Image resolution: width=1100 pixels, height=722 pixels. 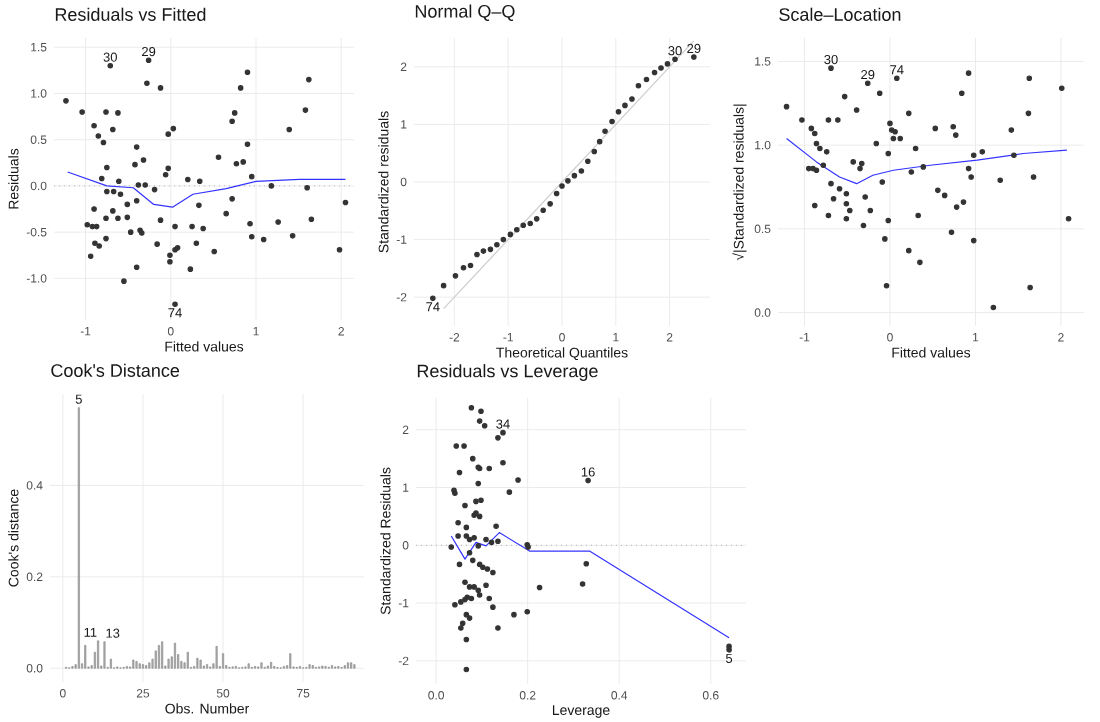 What do you see at coordinates (840, 14) in the screenshot?
I see `chart-title: Scale–Location` at bounding box center [840, 14].